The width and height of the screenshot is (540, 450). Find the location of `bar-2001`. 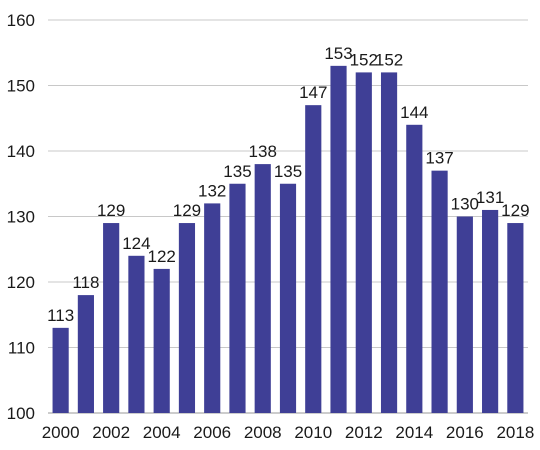

bar-2001 is located at coordinates (85, 354).